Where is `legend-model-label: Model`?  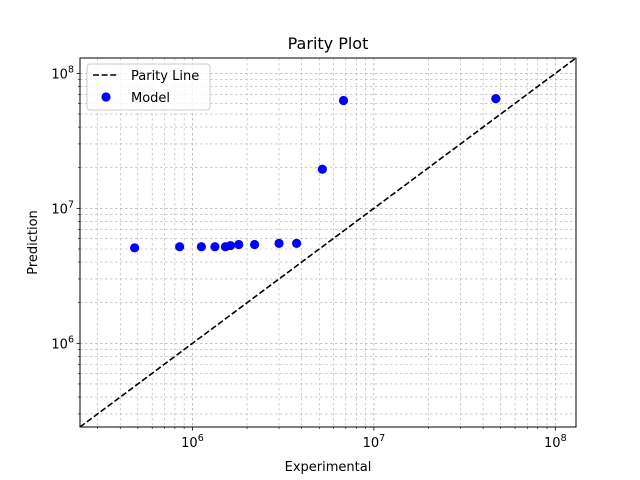
legend-model-label: Model is located at coordinates (150, 98).